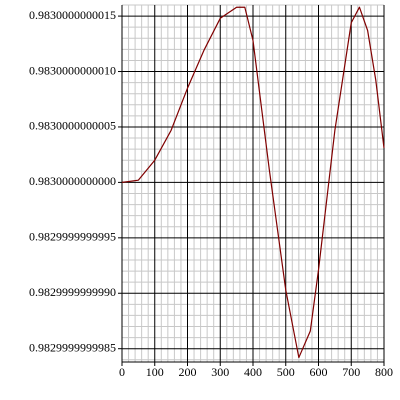  What do you see at coordinates (72, 237) in the screenshot?
I see `y-tick-label: 0.9829999999995` at bounding box center [72, 237].